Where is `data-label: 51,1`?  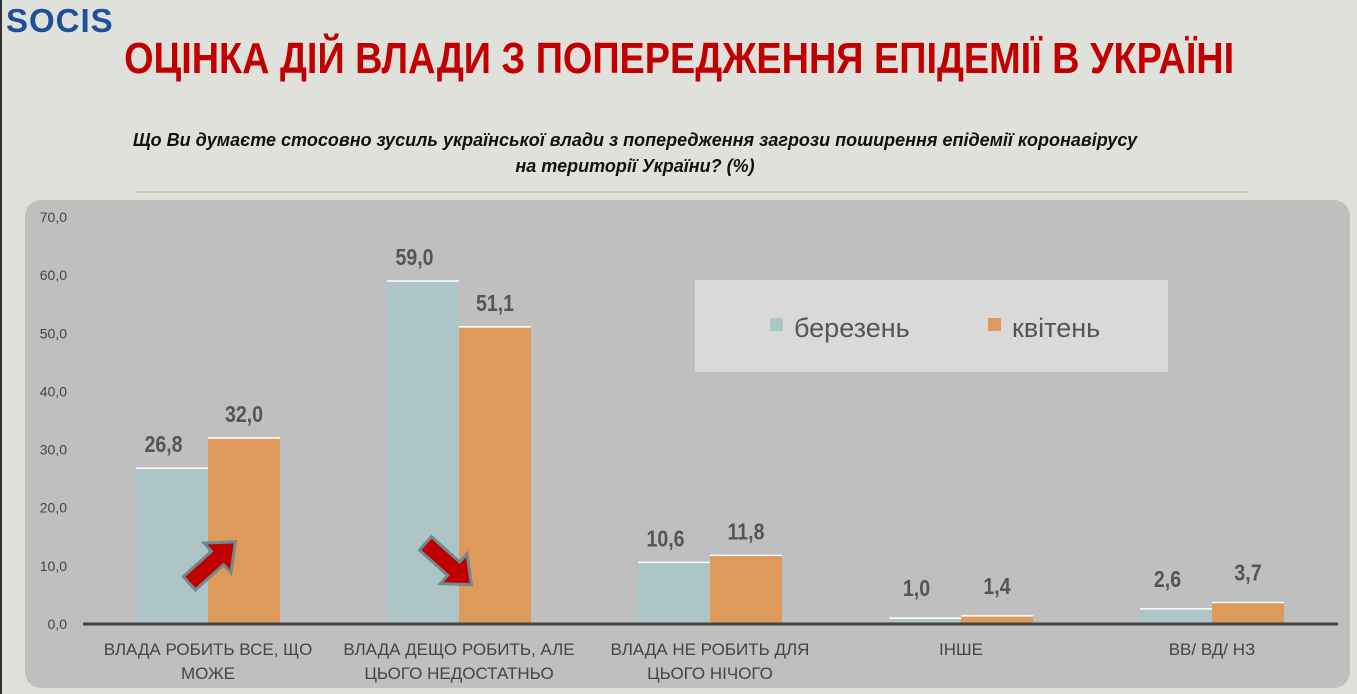 data-label: 51,1 is located at coordinates (495, 303).